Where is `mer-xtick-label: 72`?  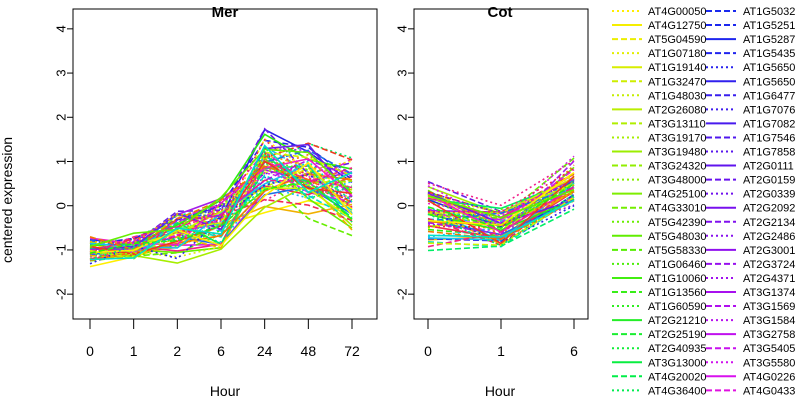
mer-xtick-label: 72 is located at coordinates (352, 351).